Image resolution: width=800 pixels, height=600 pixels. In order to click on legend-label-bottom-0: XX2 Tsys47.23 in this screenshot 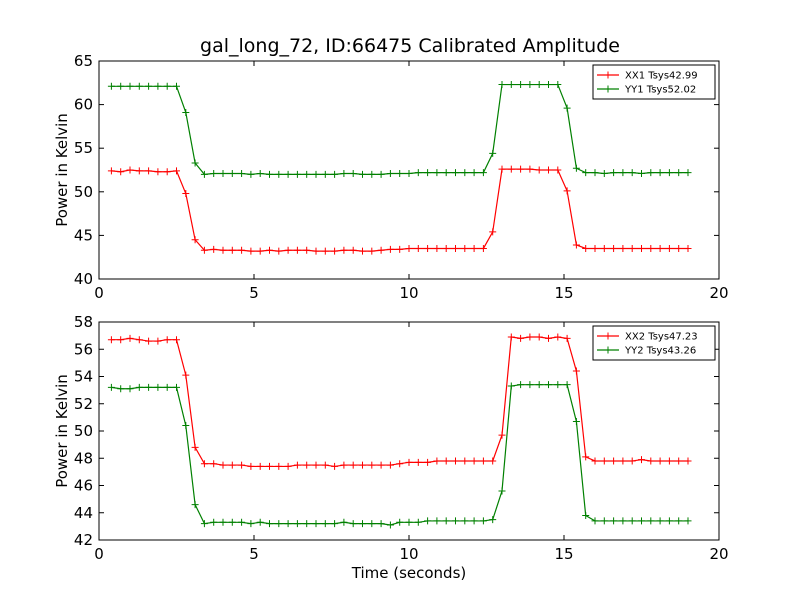, I will do `click(661, 337)`.